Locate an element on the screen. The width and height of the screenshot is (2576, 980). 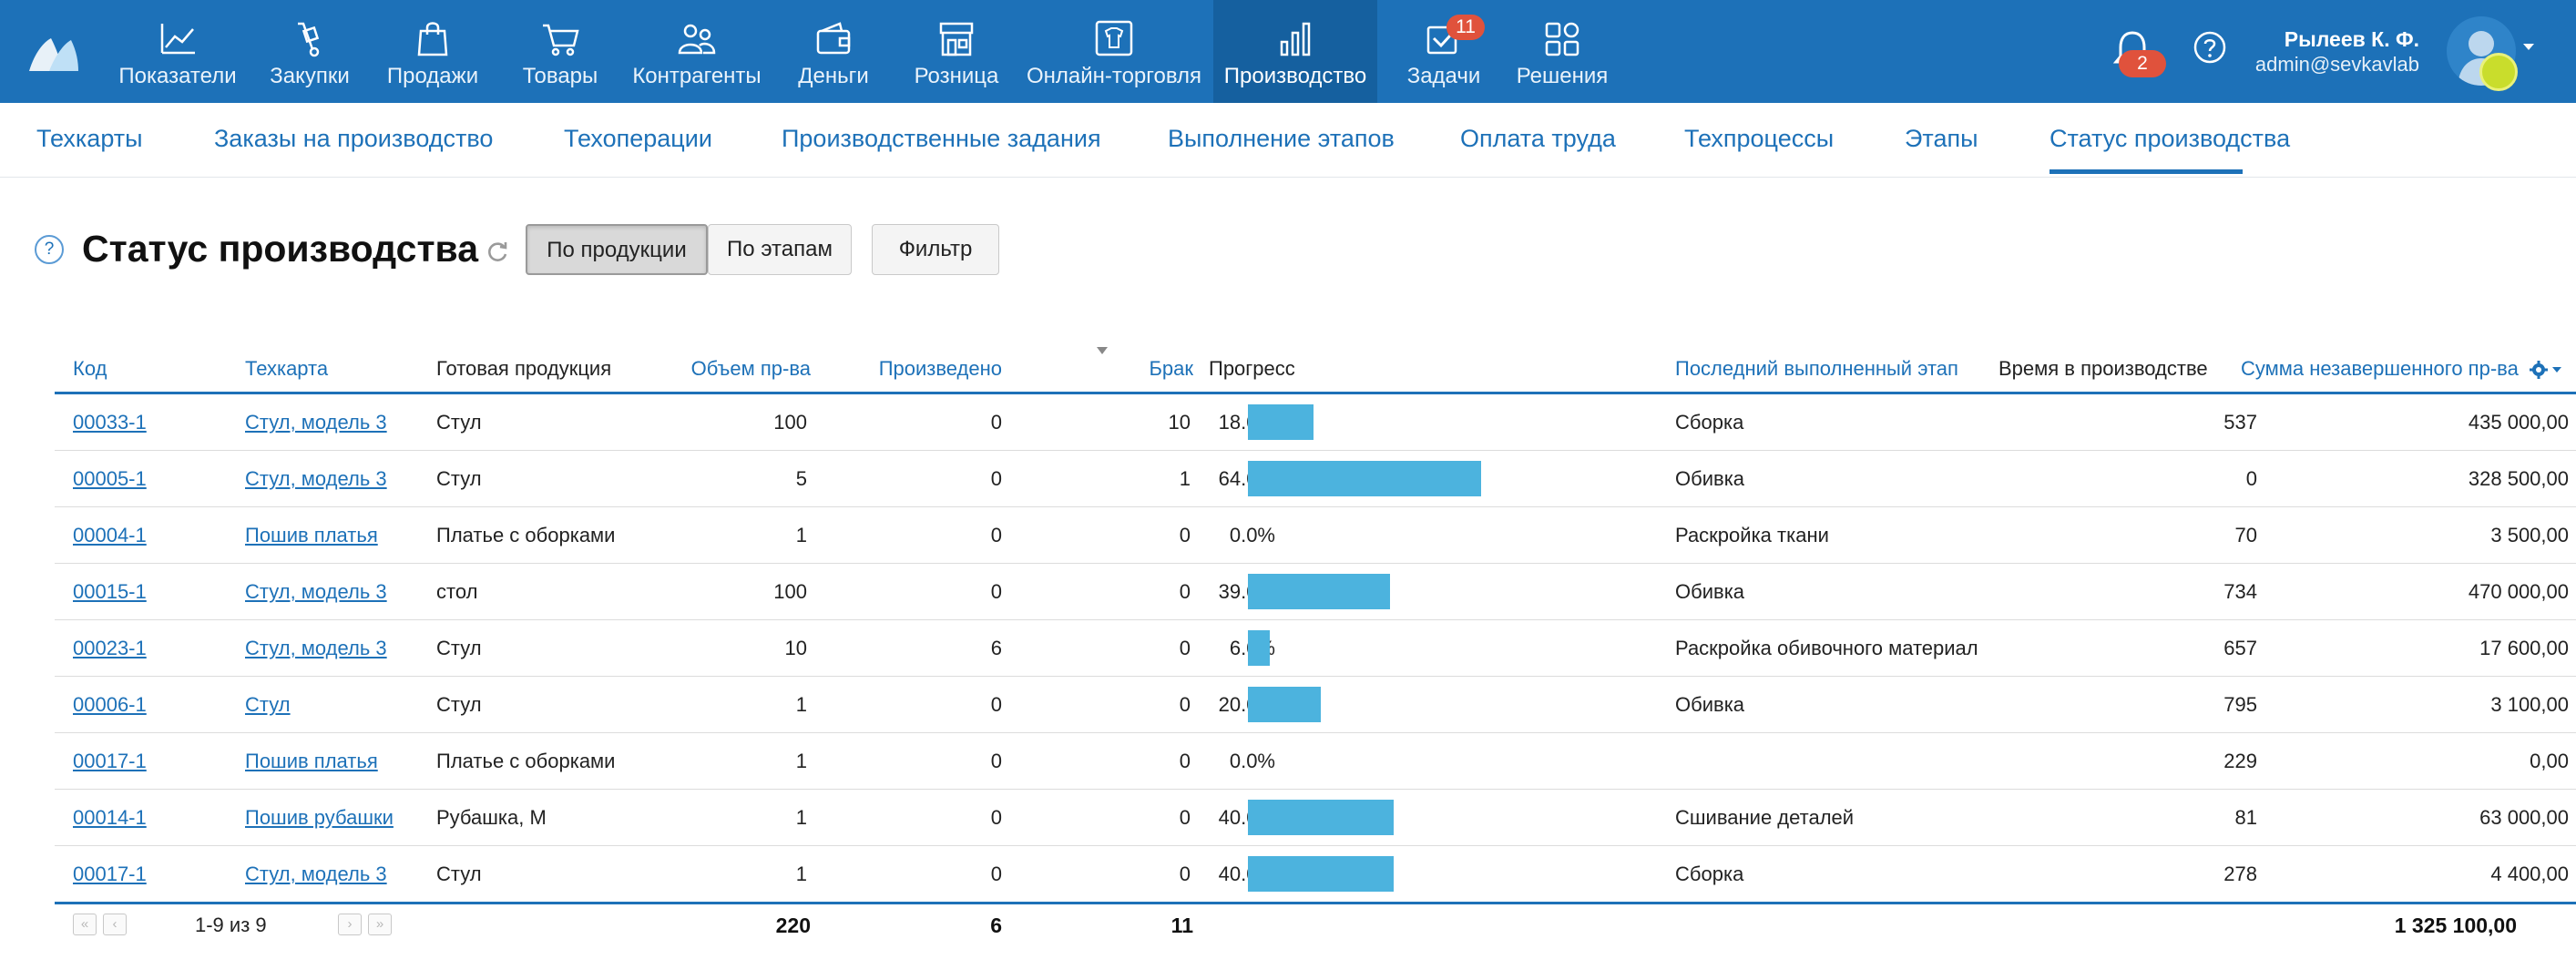
refresh-icon is located at coordinates (497, 251).